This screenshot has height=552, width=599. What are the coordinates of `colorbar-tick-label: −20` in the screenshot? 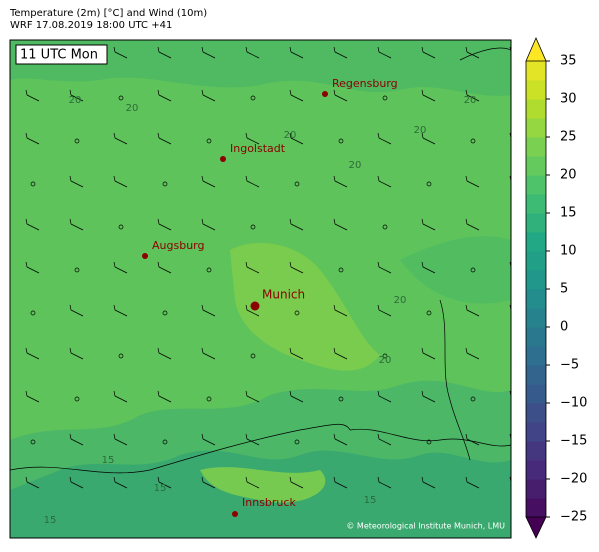 It's located at (573, 479).